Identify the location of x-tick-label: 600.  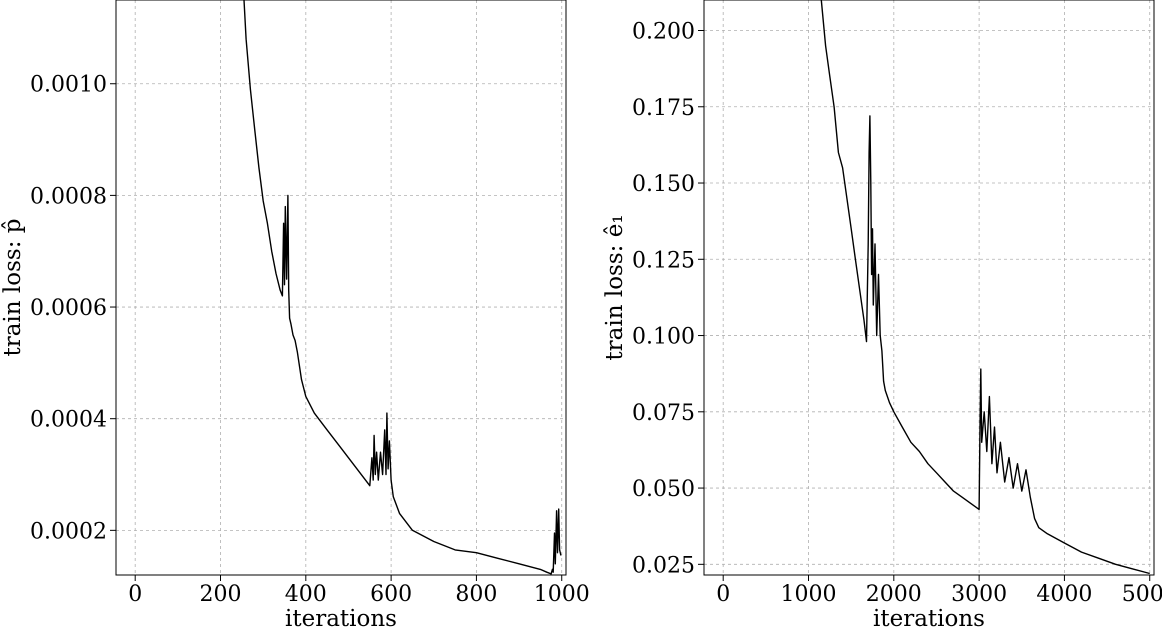
(391, 594).